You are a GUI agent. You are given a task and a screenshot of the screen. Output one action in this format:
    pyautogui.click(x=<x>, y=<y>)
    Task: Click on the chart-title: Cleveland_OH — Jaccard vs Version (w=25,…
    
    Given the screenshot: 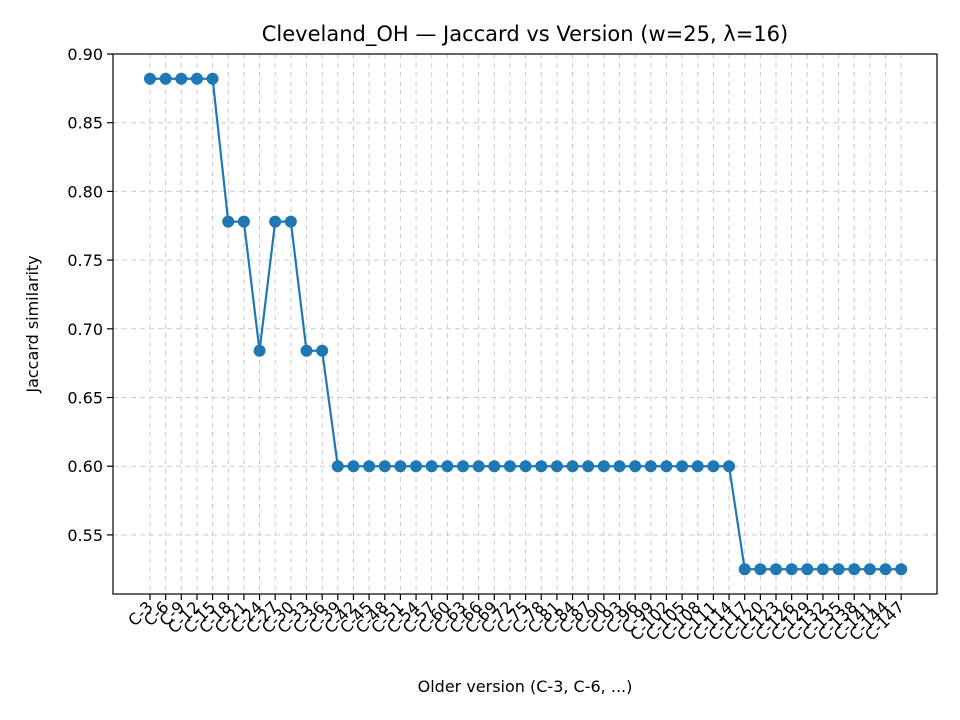 What is the action you would take?
    pyautogui.click(x=525, y=34)
    